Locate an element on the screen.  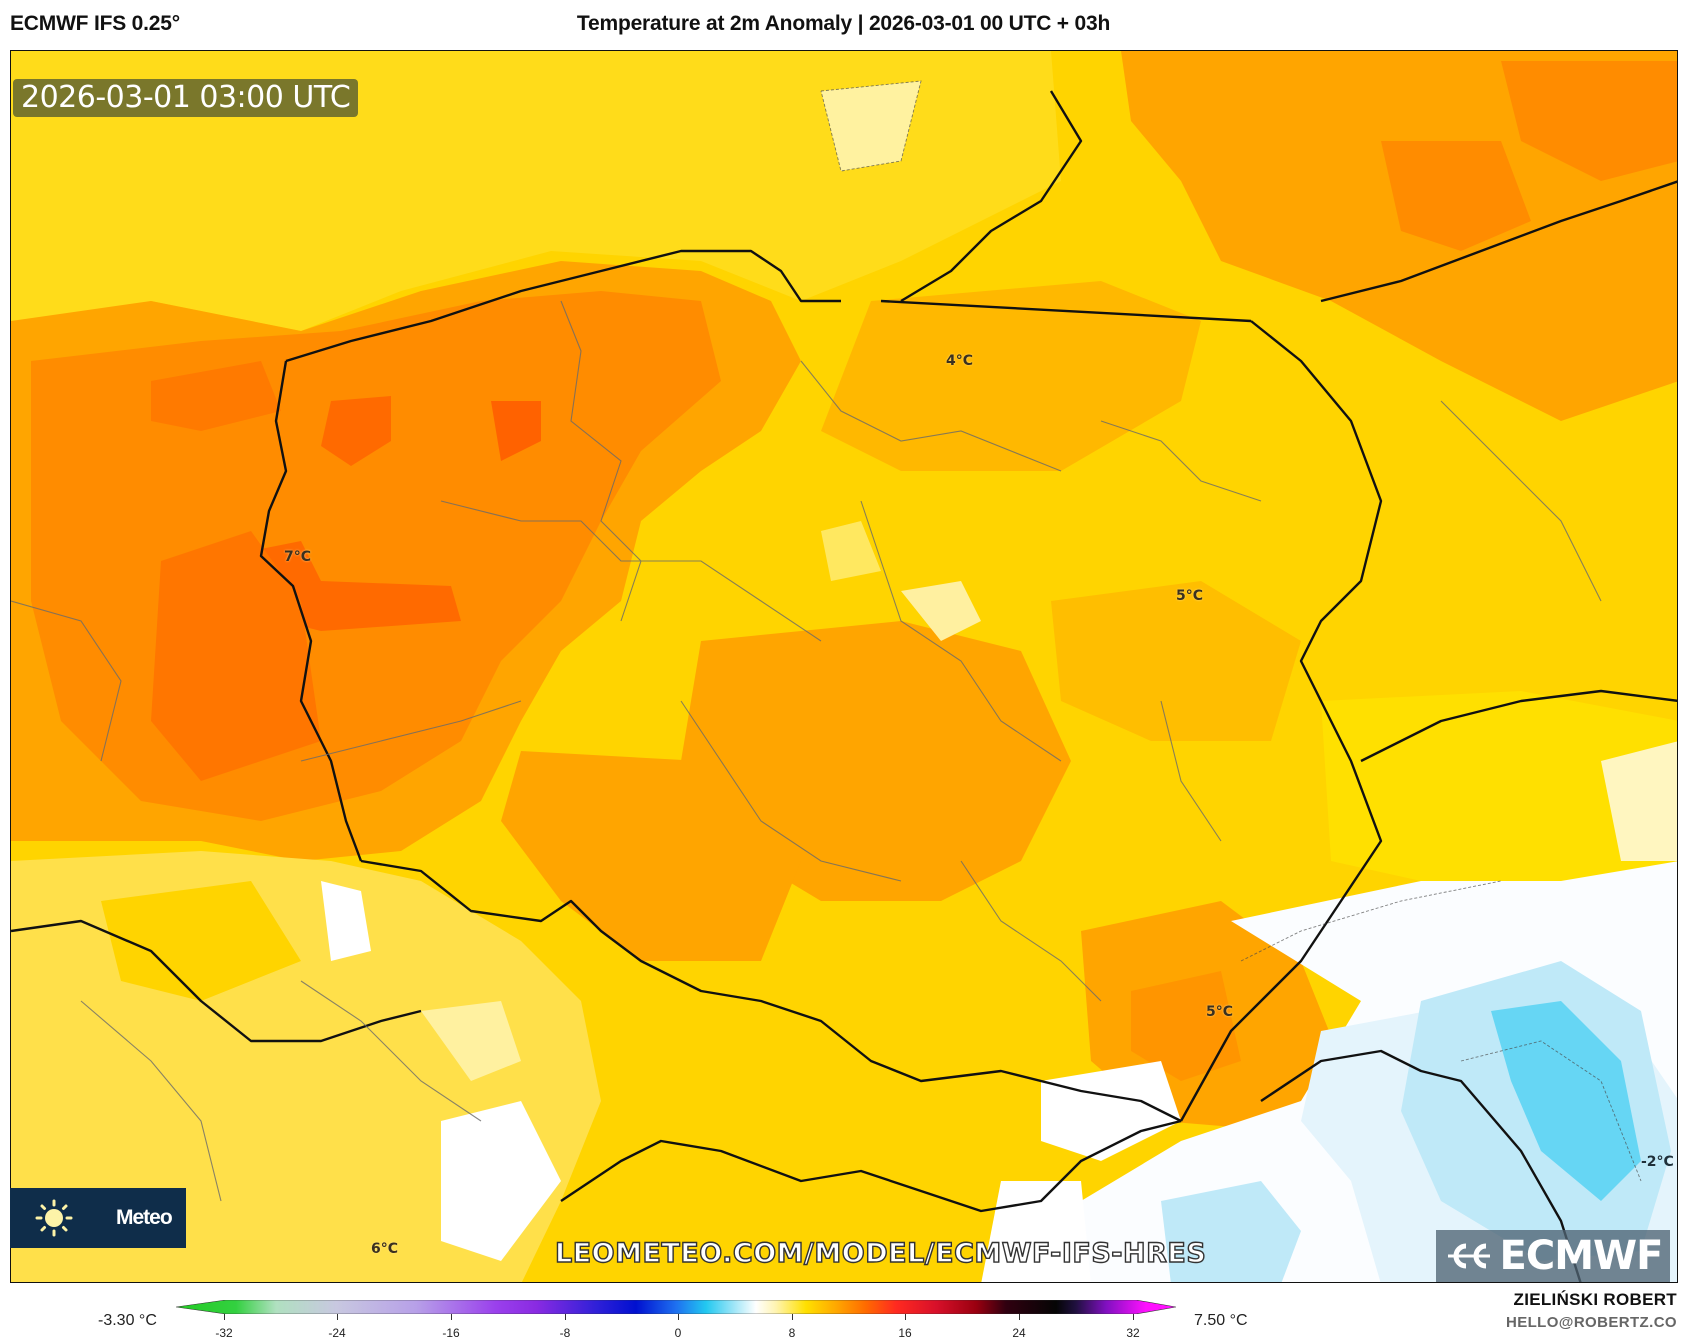
temp-label-4c: 4°C is located at coordinates (960, 361).